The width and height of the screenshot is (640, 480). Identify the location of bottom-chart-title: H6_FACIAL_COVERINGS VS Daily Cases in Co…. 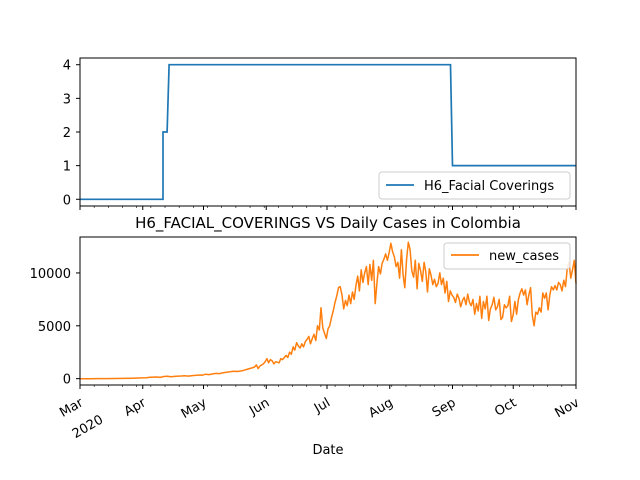
(328, 223).